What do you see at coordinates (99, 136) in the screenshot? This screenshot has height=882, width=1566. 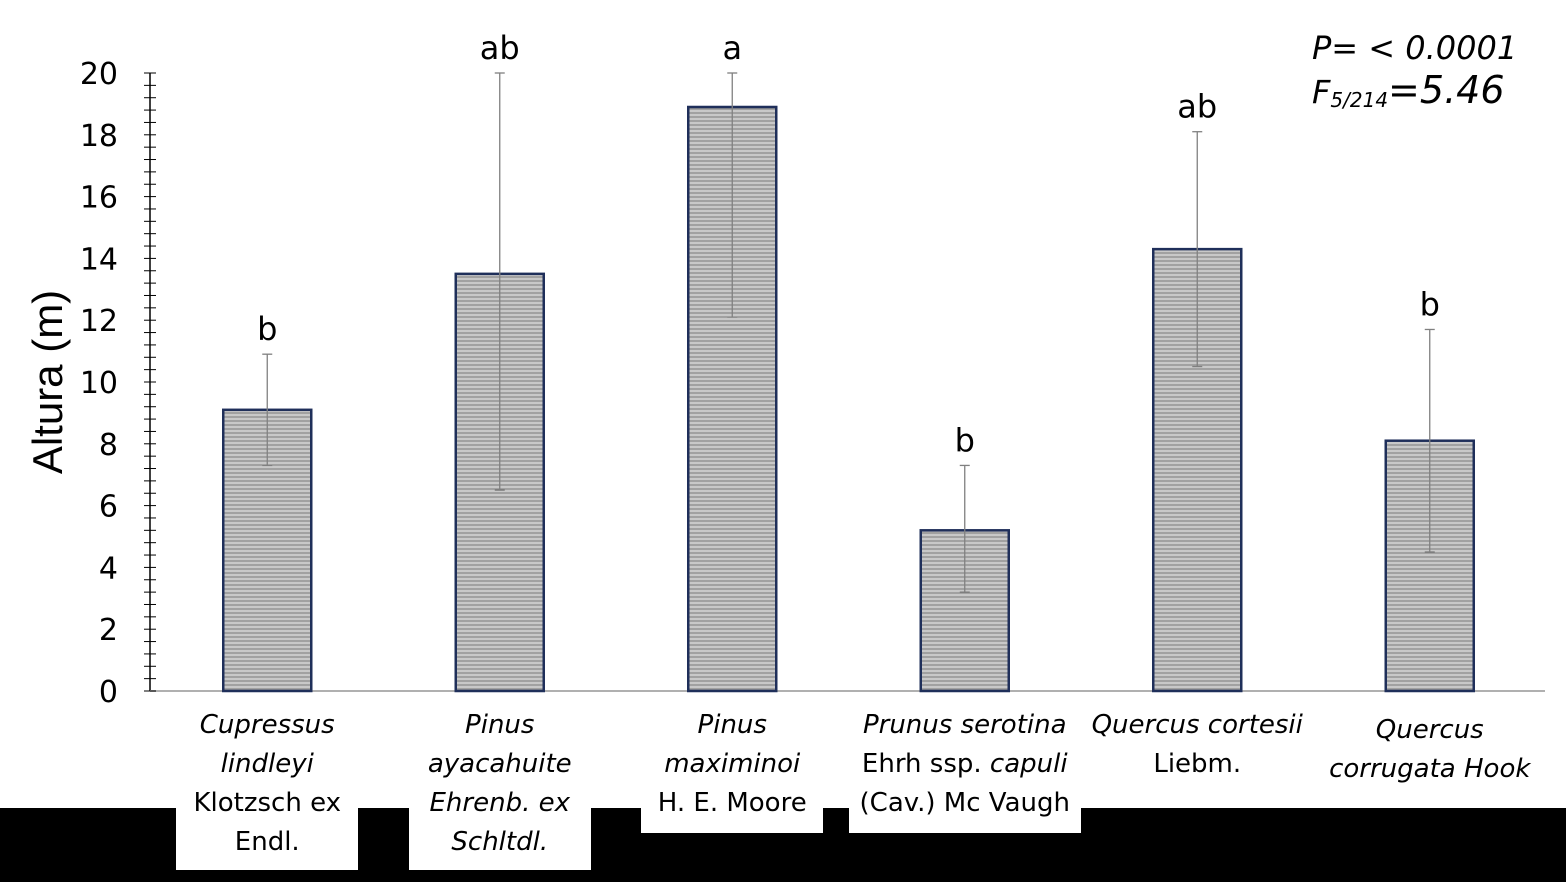 I see `y-tick-label: 18` at bounding box center [99, 136].